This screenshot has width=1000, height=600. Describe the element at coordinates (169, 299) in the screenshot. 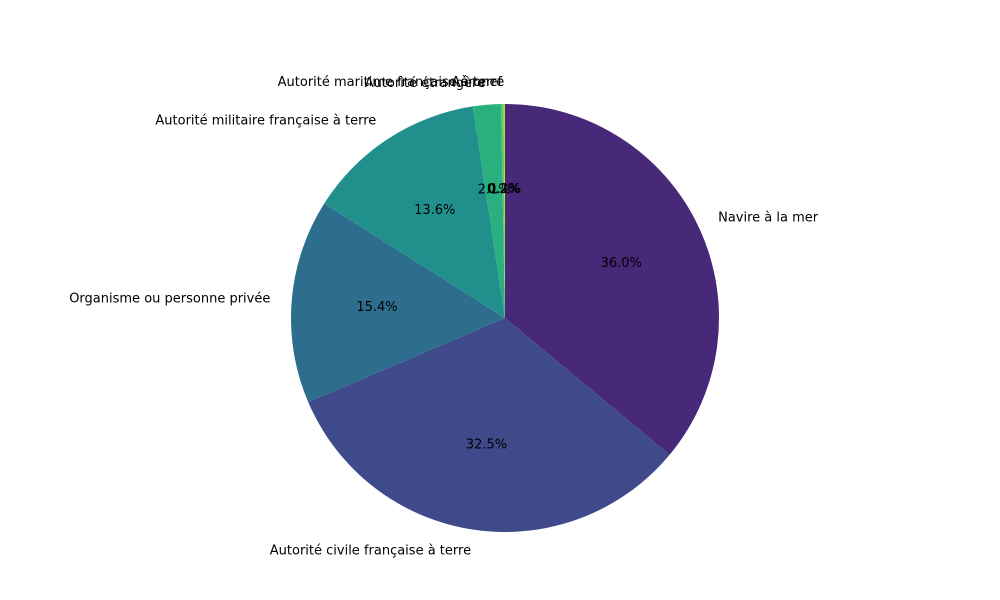

I see `slice-label-2: Organisme ou personne privée` at that location.